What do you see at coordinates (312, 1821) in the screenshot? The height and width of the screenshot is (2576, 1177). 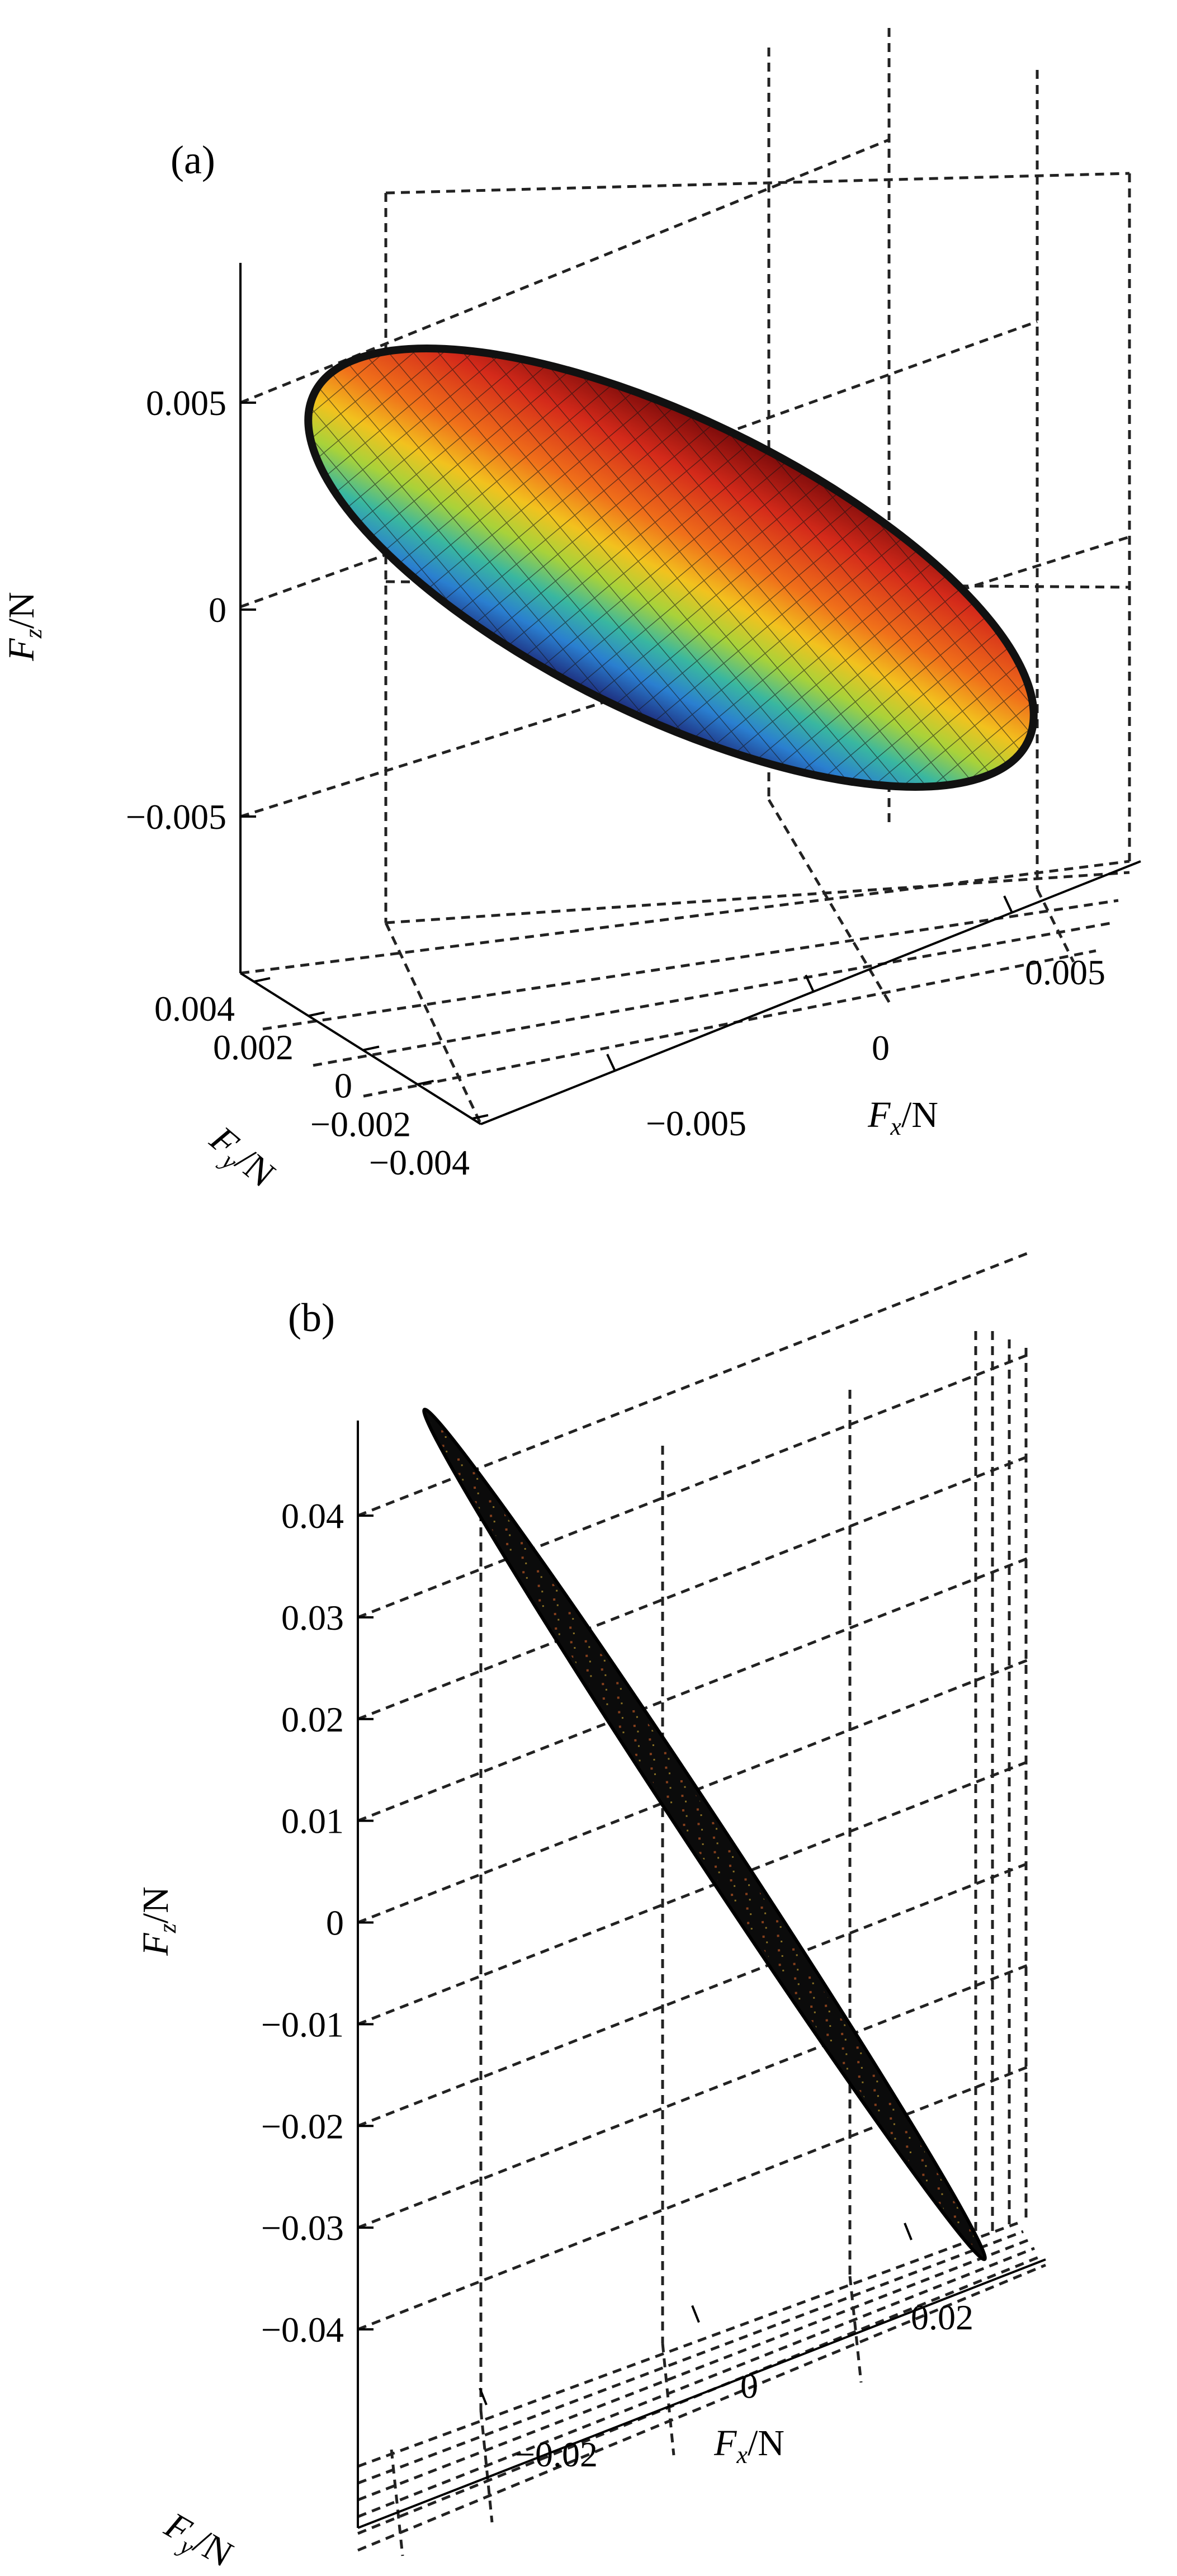 I see `z-tick-label-b: 0.01` at bounding box center [312, 1821].